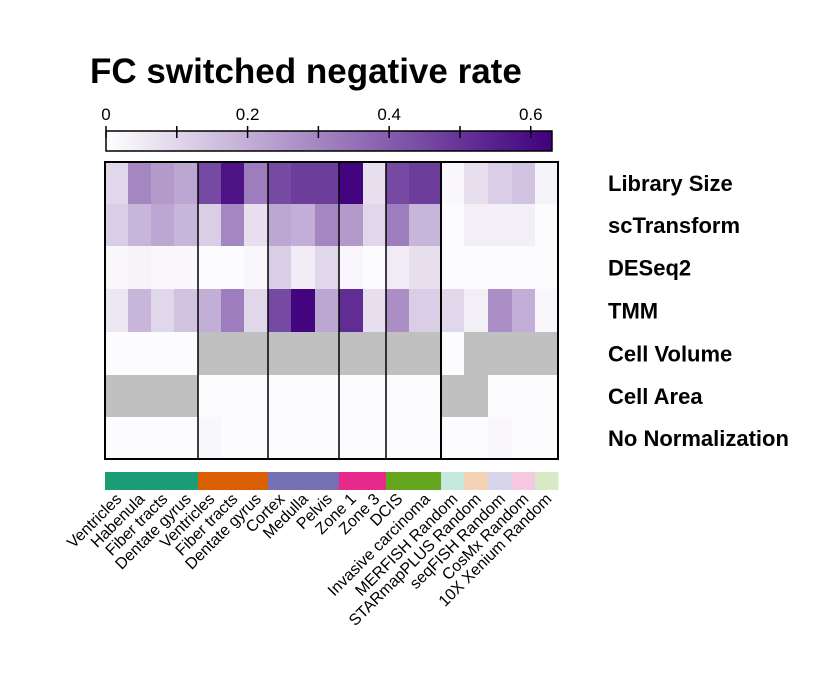 The width and height of the screenshot is (821, 686). I want to click on colorbar-tick-label: 0.6, so click(531, 114).